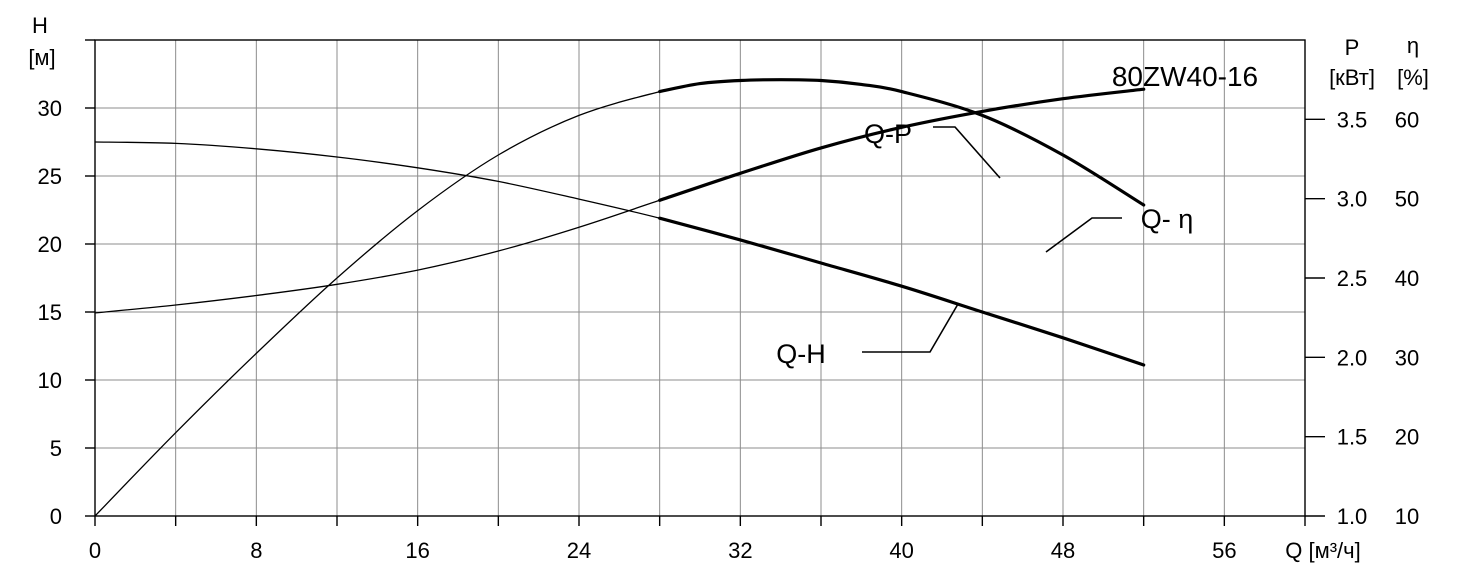 This screenshot has width=1465, height=564. What do you see at coordinates (910, 328) in the screenshot?
I see `leader-q-h` at bounding box center [910, 328].